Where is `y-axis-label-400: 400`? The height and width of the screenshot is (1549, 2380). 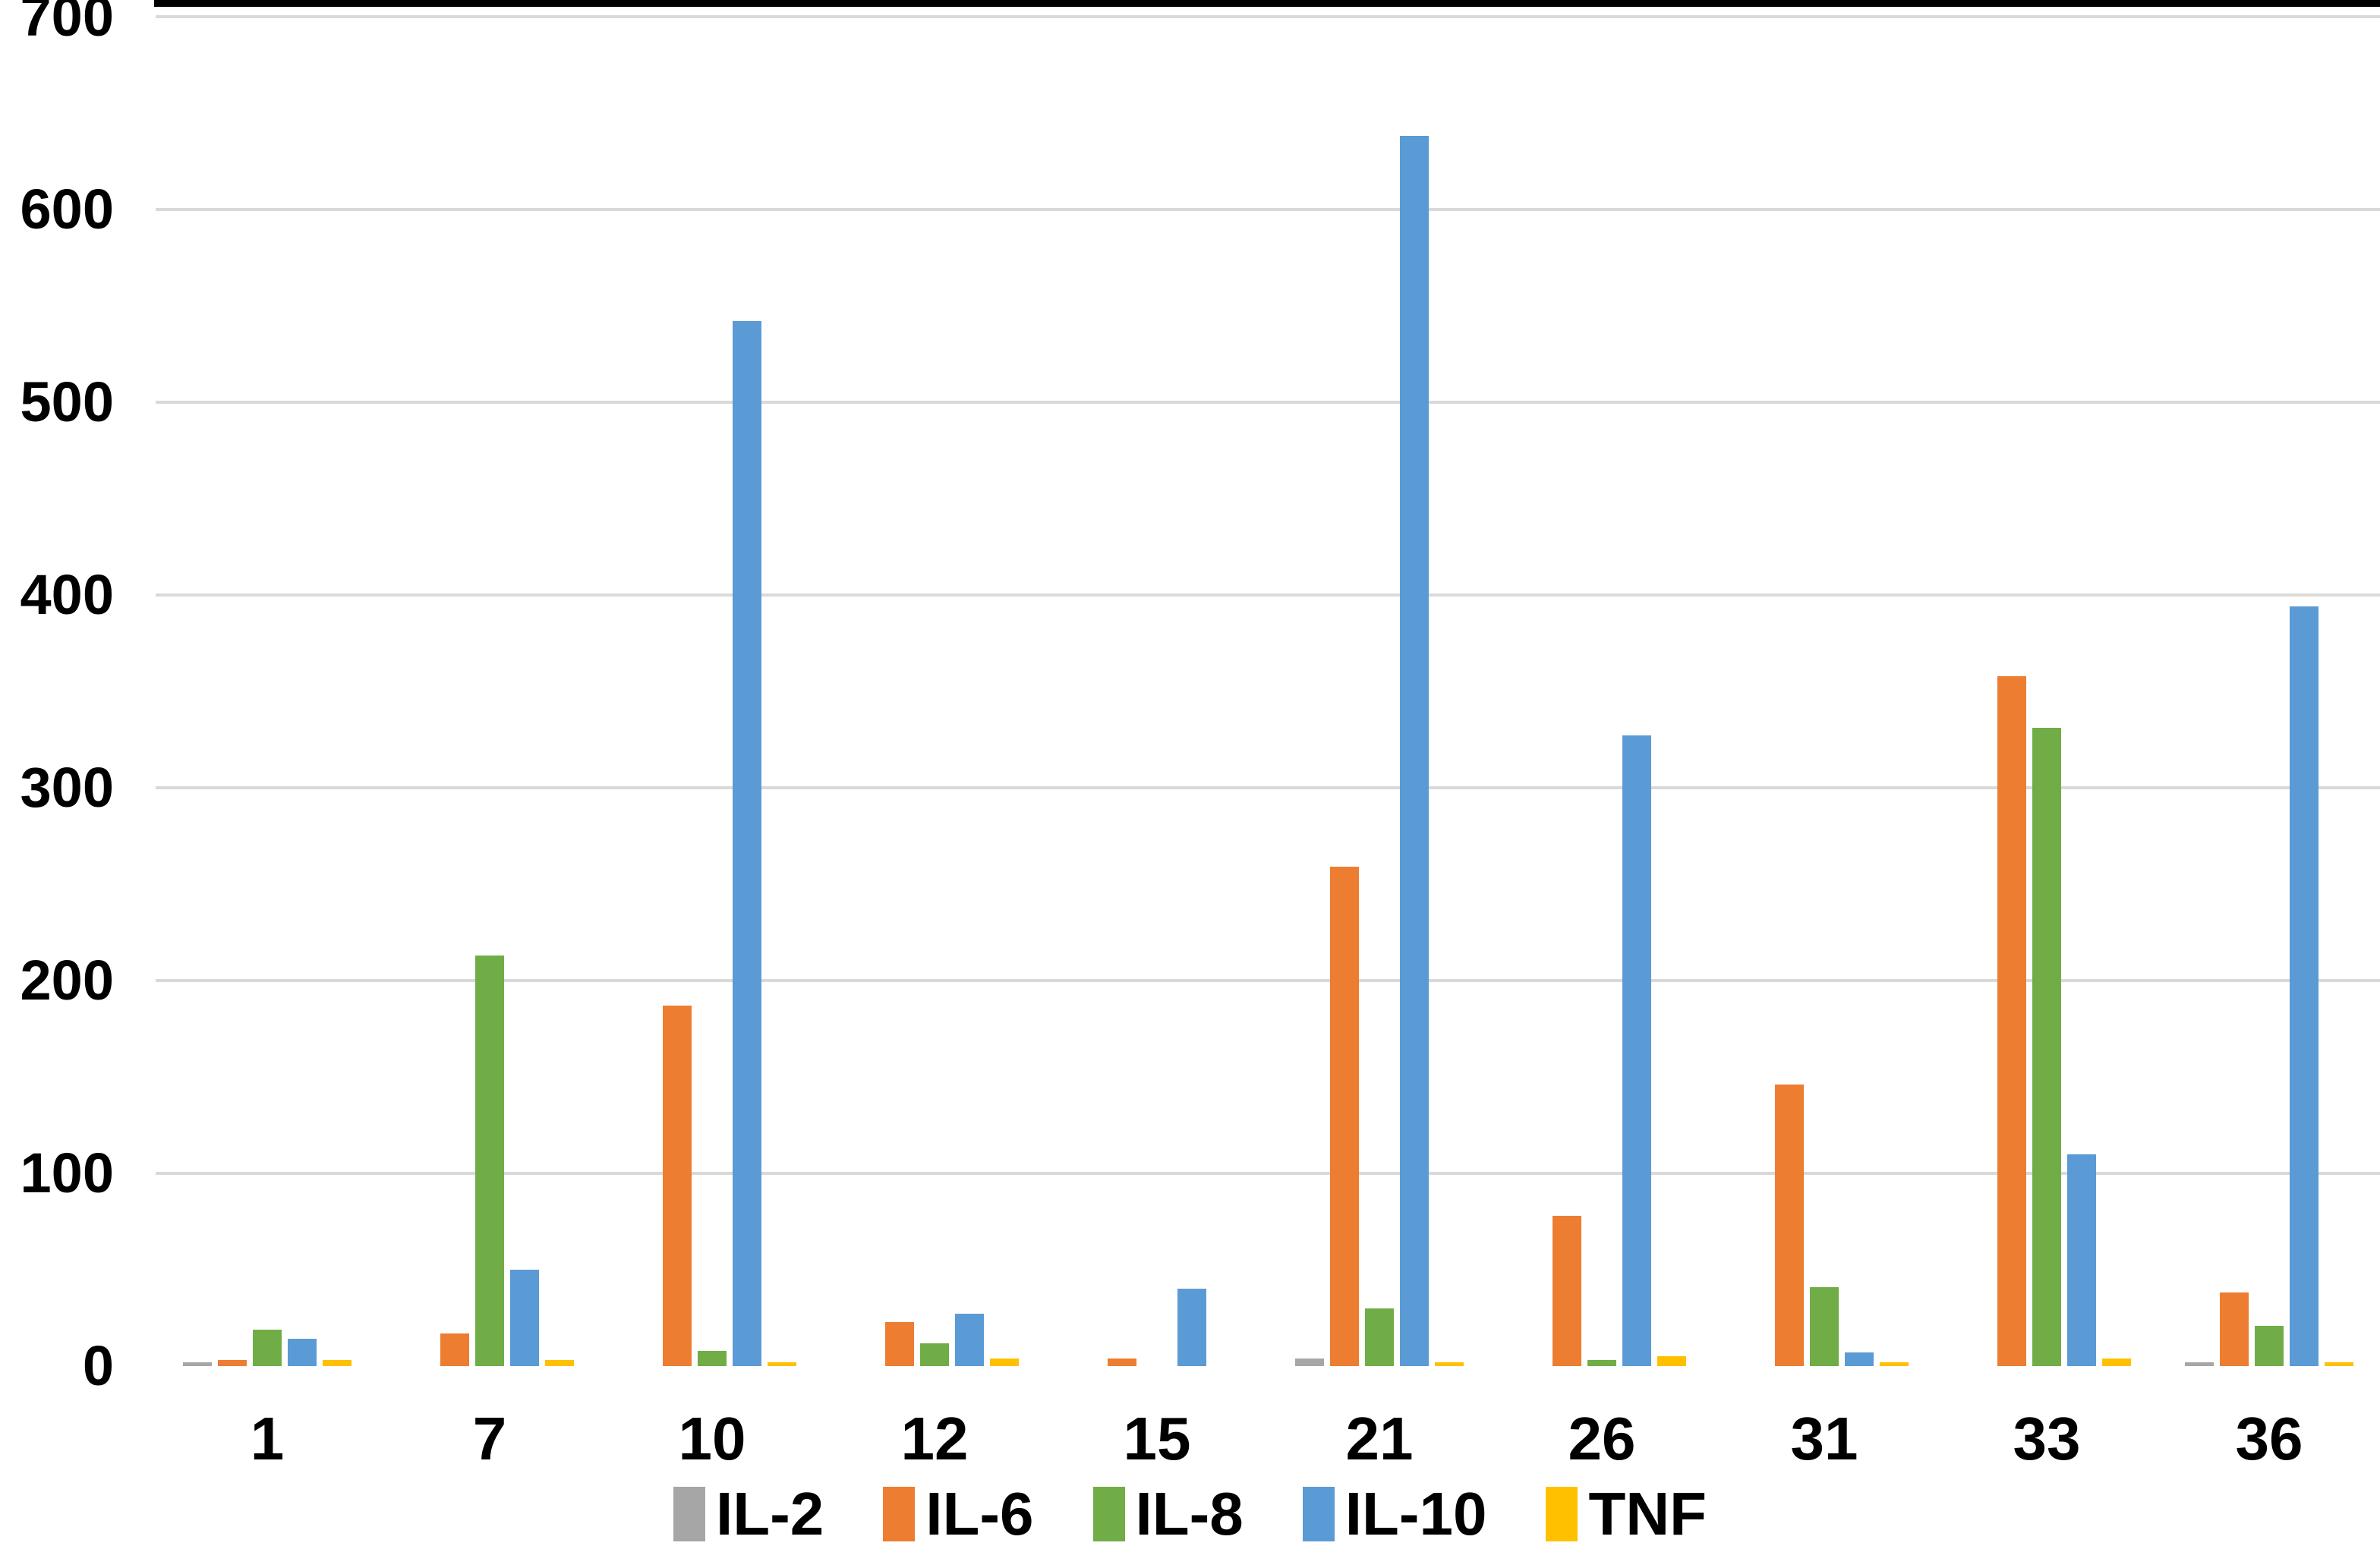 y-axis-label-400: 400 is located at coordinates (67, 594).